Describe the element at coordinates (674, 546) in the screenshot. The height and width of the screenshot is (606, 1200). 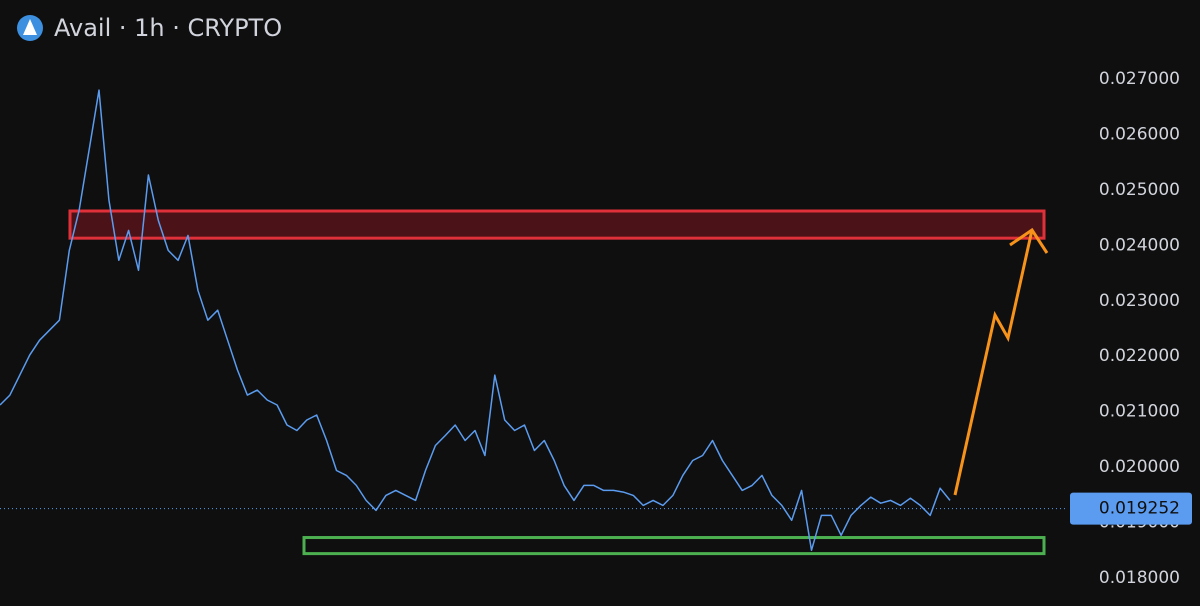
I see `support-zone` at that location.